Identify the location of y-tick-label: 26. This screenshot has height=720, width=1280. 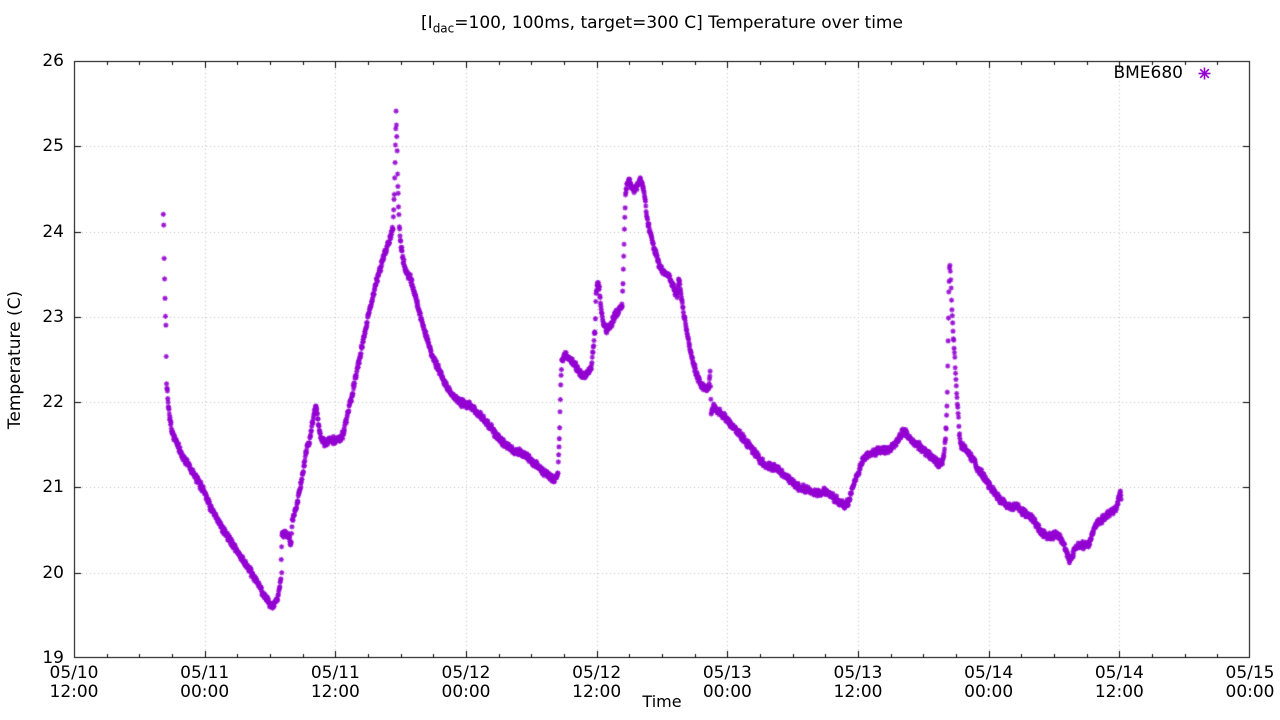
(53, 61).